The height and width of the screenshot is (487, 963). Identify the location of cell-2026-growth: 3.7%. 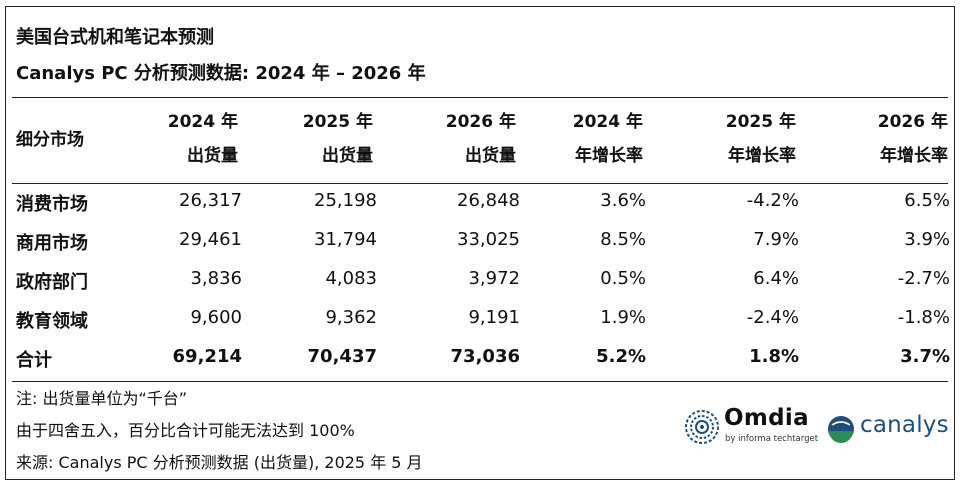
(925, 356).